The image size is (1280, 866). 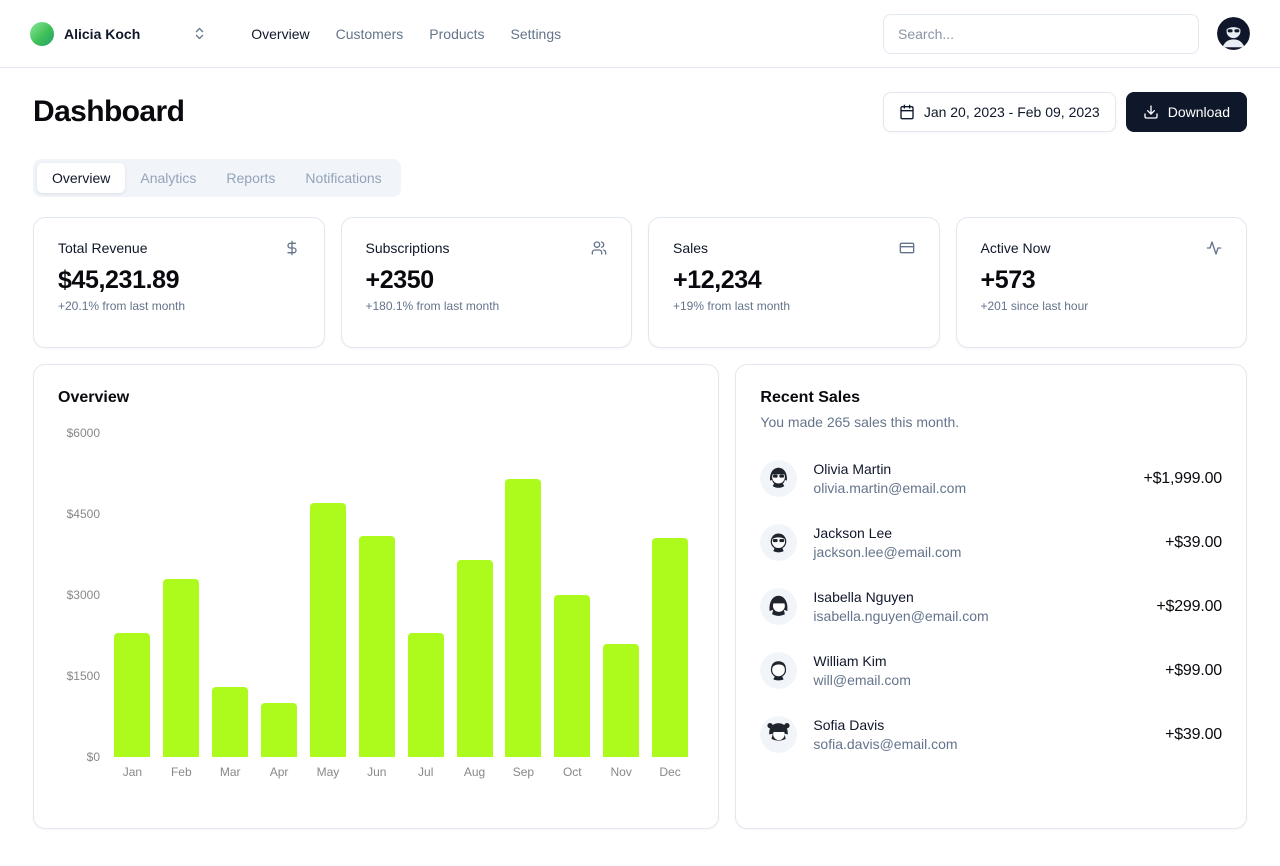 I want to click on sale-amount: +$99.00, so click(x=1193, y=670).